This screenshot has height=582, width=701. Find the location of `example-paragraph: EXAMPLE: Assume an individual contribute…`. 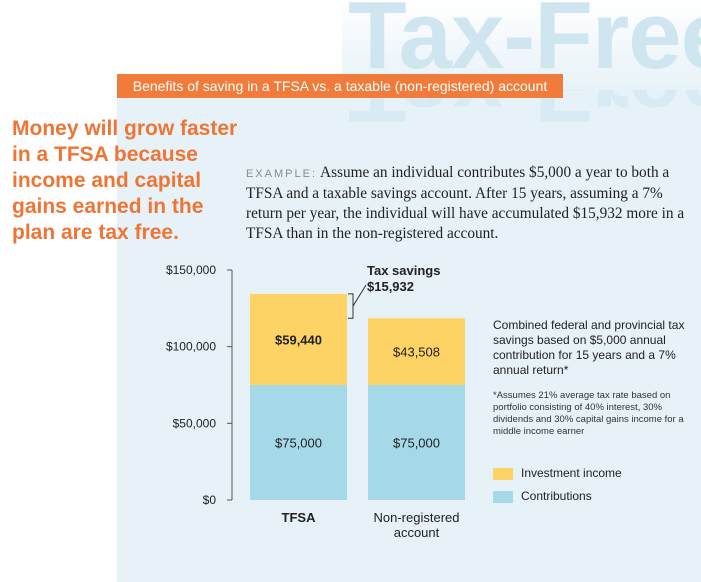

example-paragraph: EXAMPLE: Assume an individual contribute… is located at coordinates (471, 203).